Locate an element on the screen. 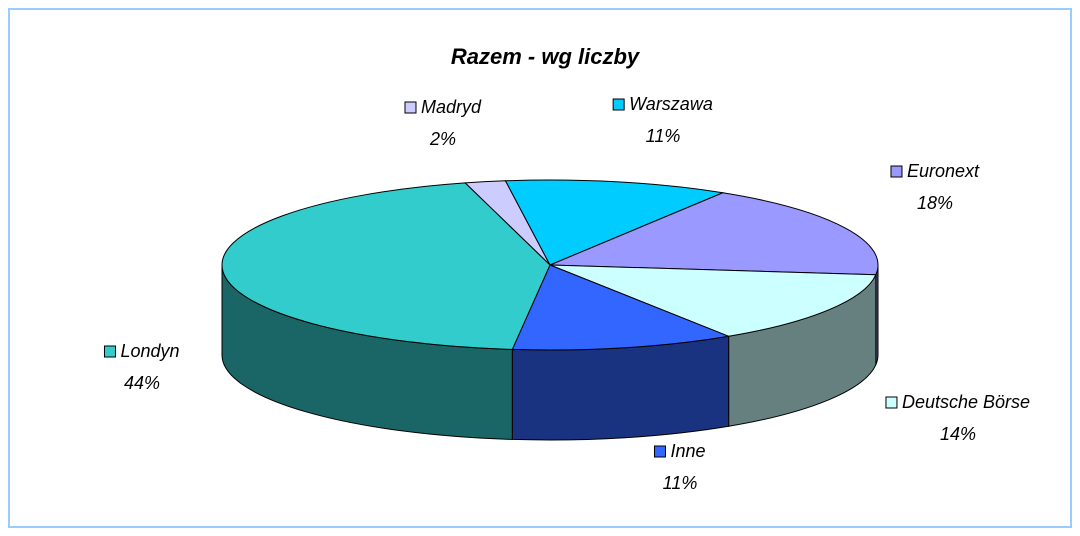 The width and height of the screenshot is (1080, 536). chart-title: Razem - wg liczby is located at coordinates (546, 56).